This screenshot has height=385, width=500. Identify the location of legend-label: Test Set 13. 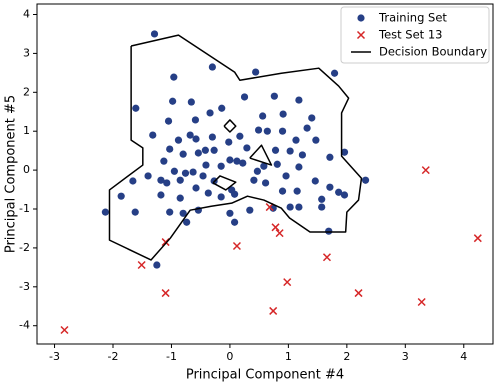
(410, 35).